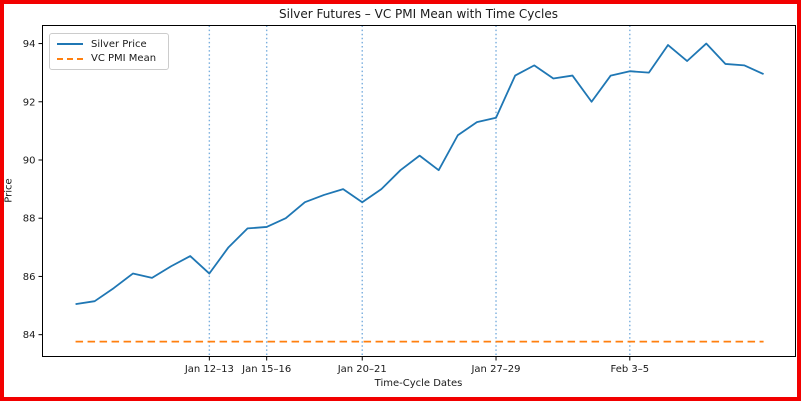 The image size is (801, 401). What do you see at coordinates (29, 219) in the screenshot?
I see `y-tick-label: 88` at bounding box center [29, 219].